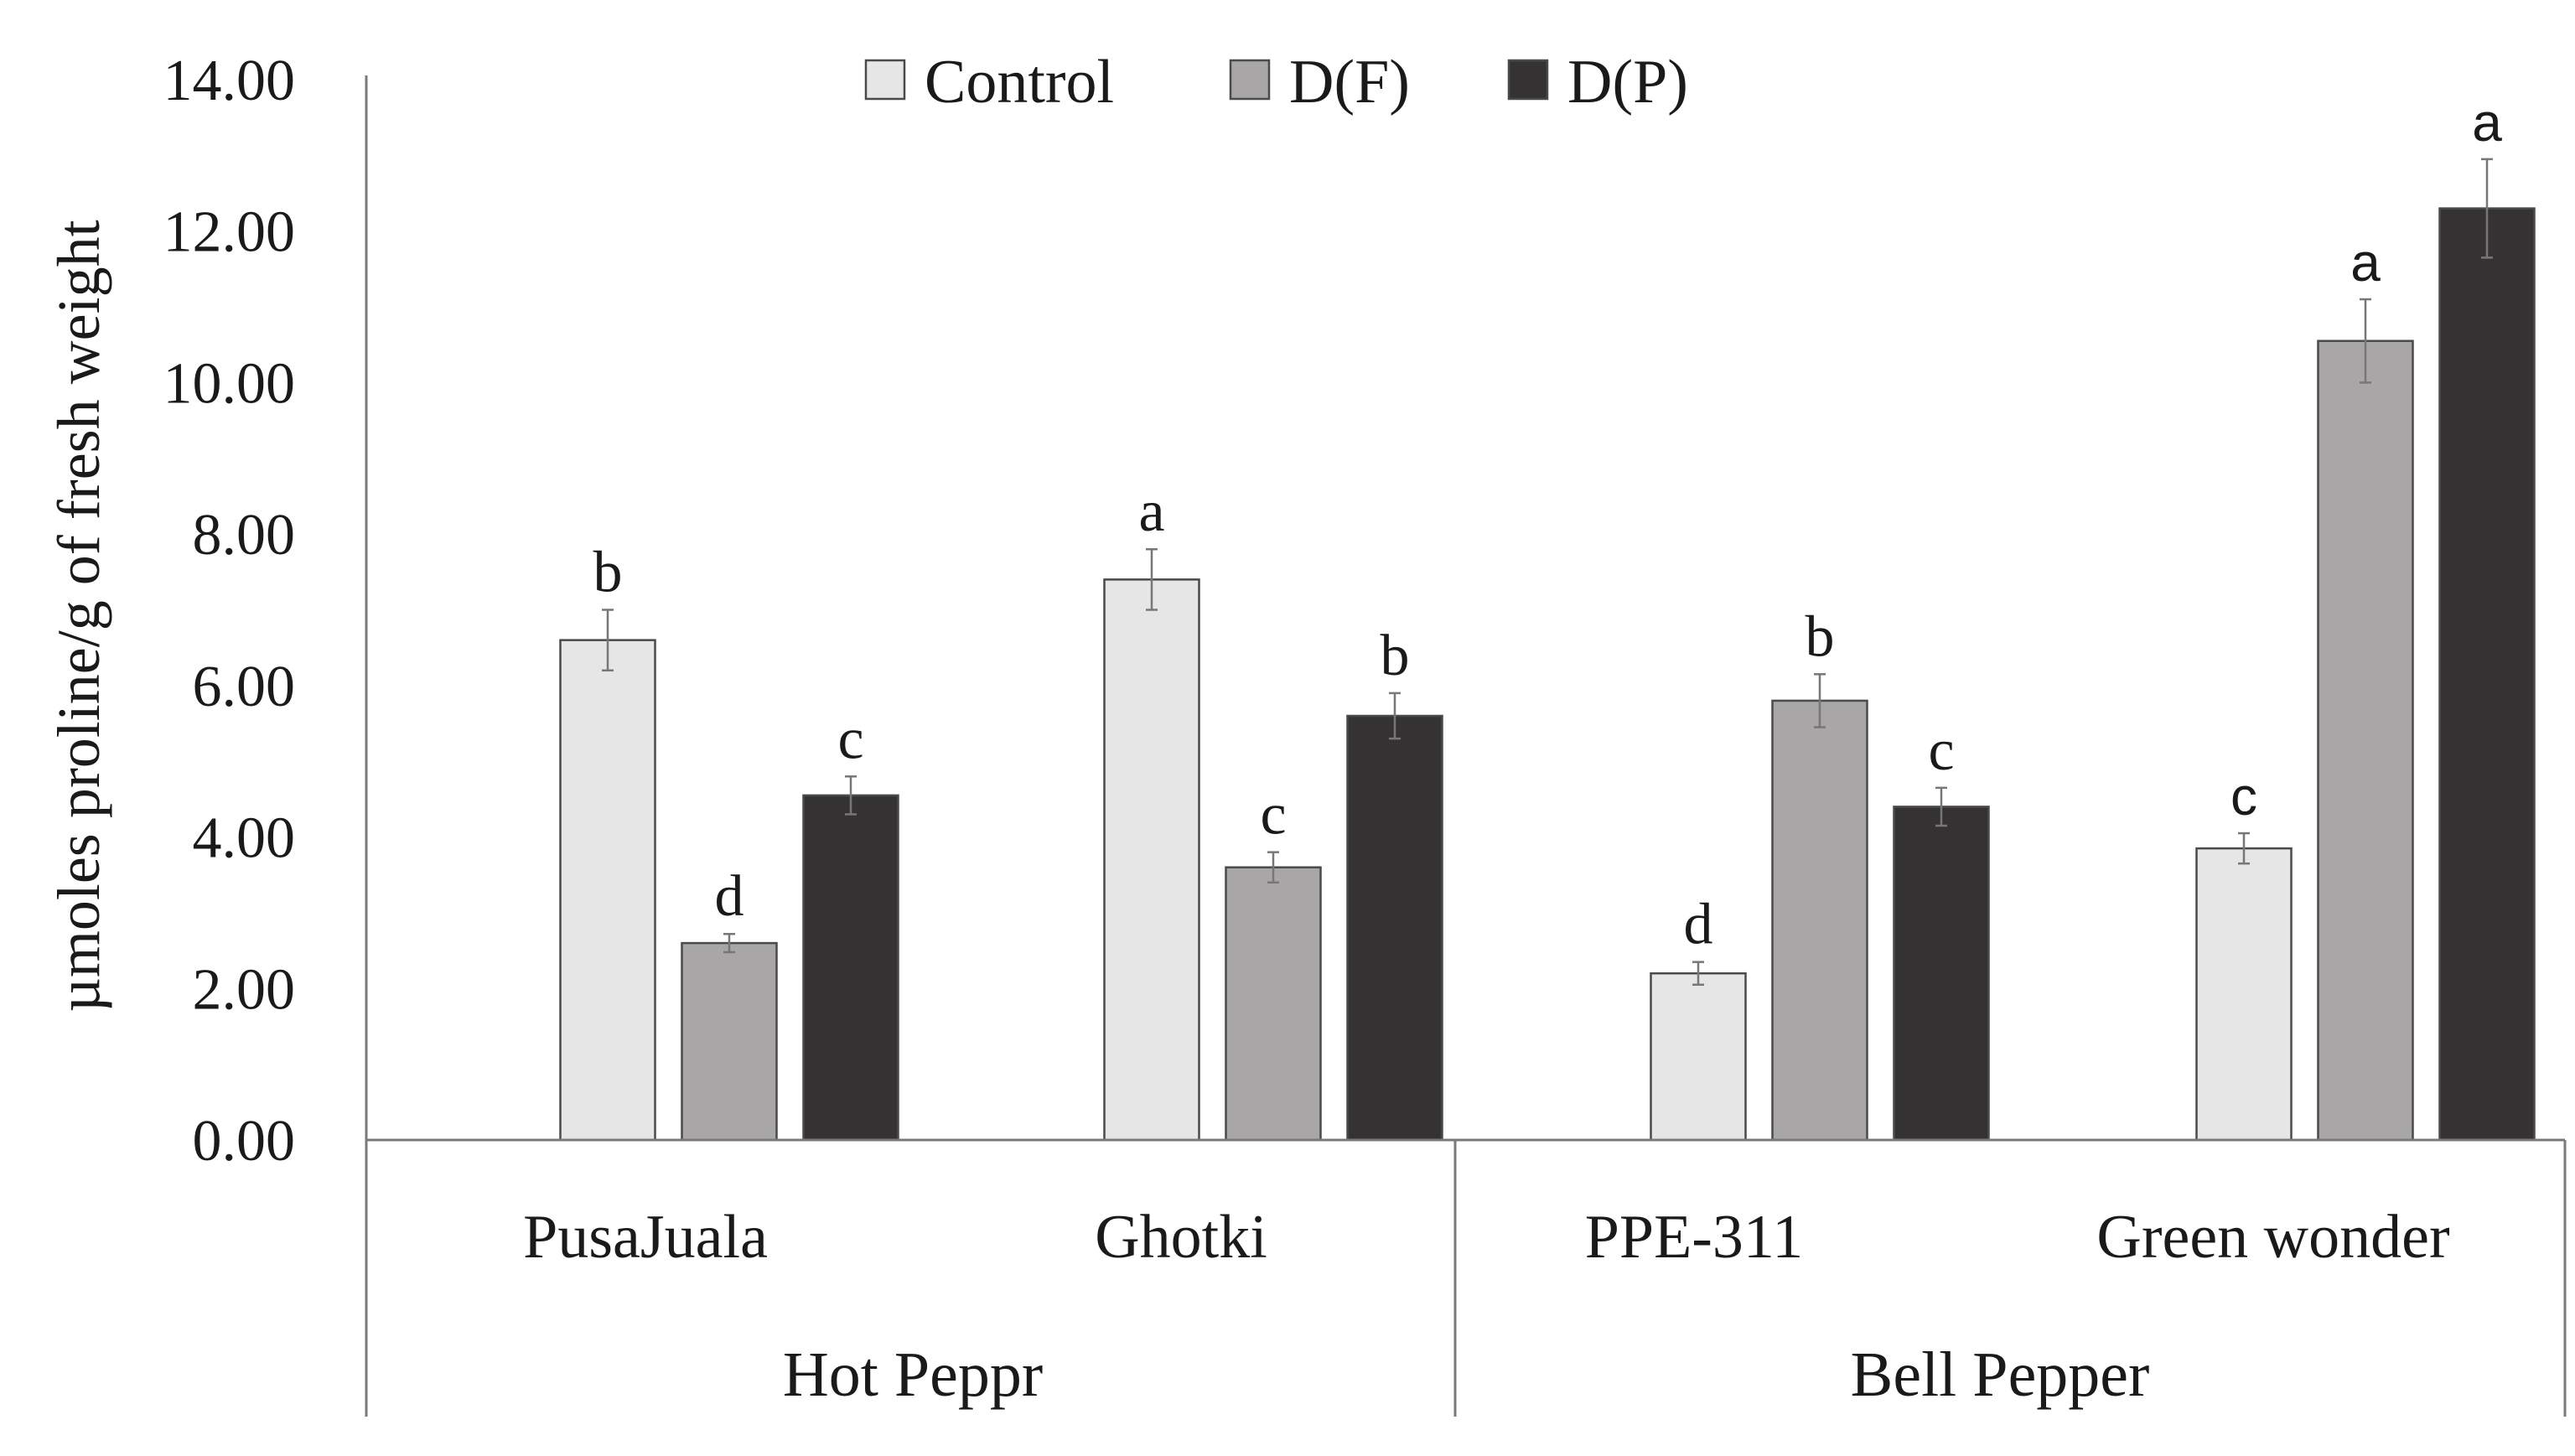  Describe the element at coordinates (245, 990) in the screenshot. I see `y-tick-label: 2.00` at that location.